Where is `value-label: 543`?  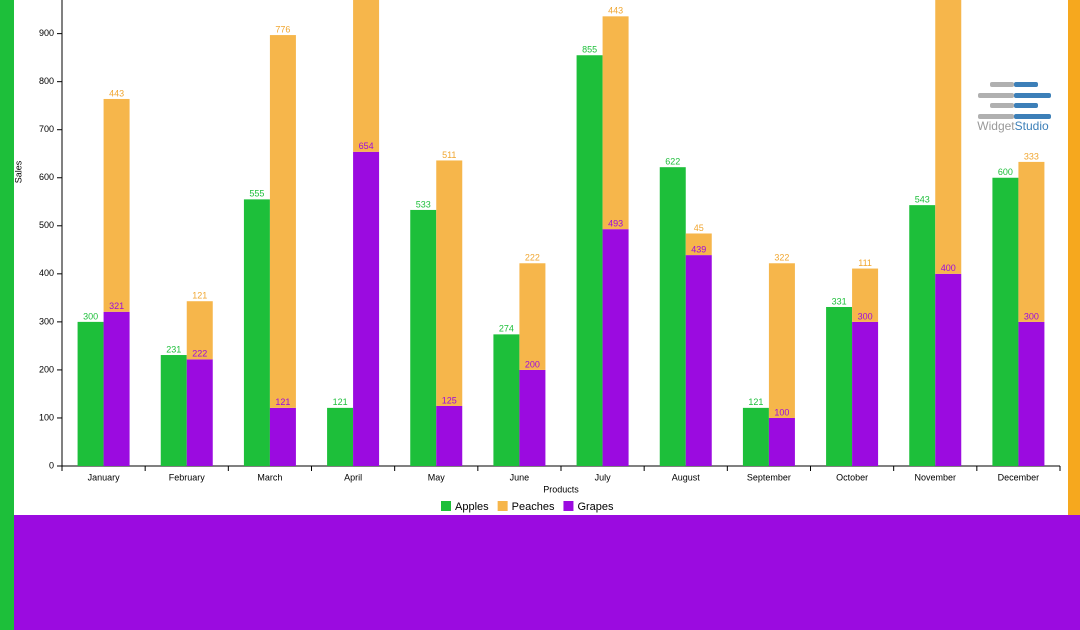
value-label: 543 is located at coordinates (922, 200).